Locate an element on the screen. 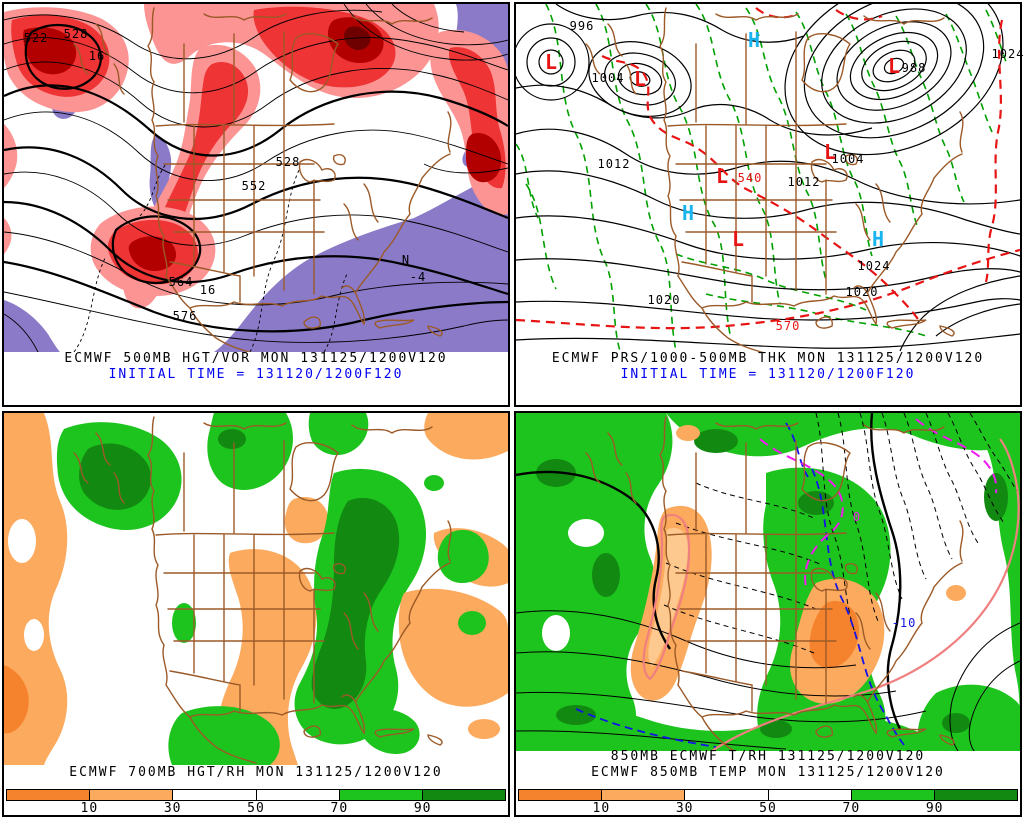 The height and width of the screenshot is (819, 1024). panel-title-2: ECMWF 850MB TEMP MON 131125/1200V120 is located at coordinates (768, 772).